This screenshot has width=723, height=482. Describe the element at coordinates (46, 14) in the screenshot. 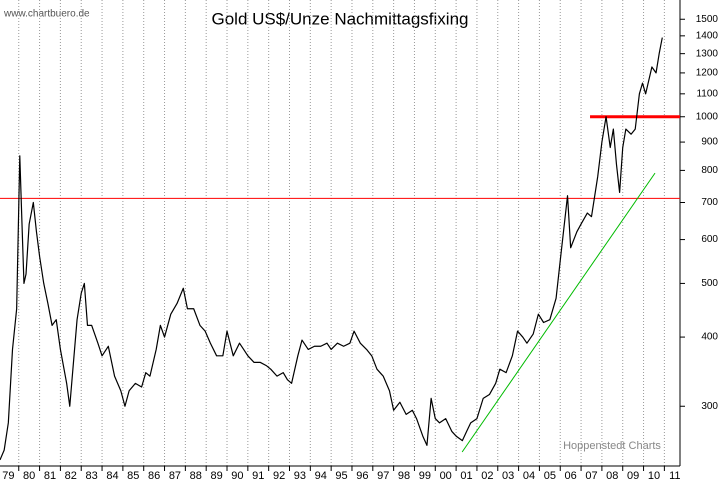

I see `source-note: www.chartbuero.de` at that location.